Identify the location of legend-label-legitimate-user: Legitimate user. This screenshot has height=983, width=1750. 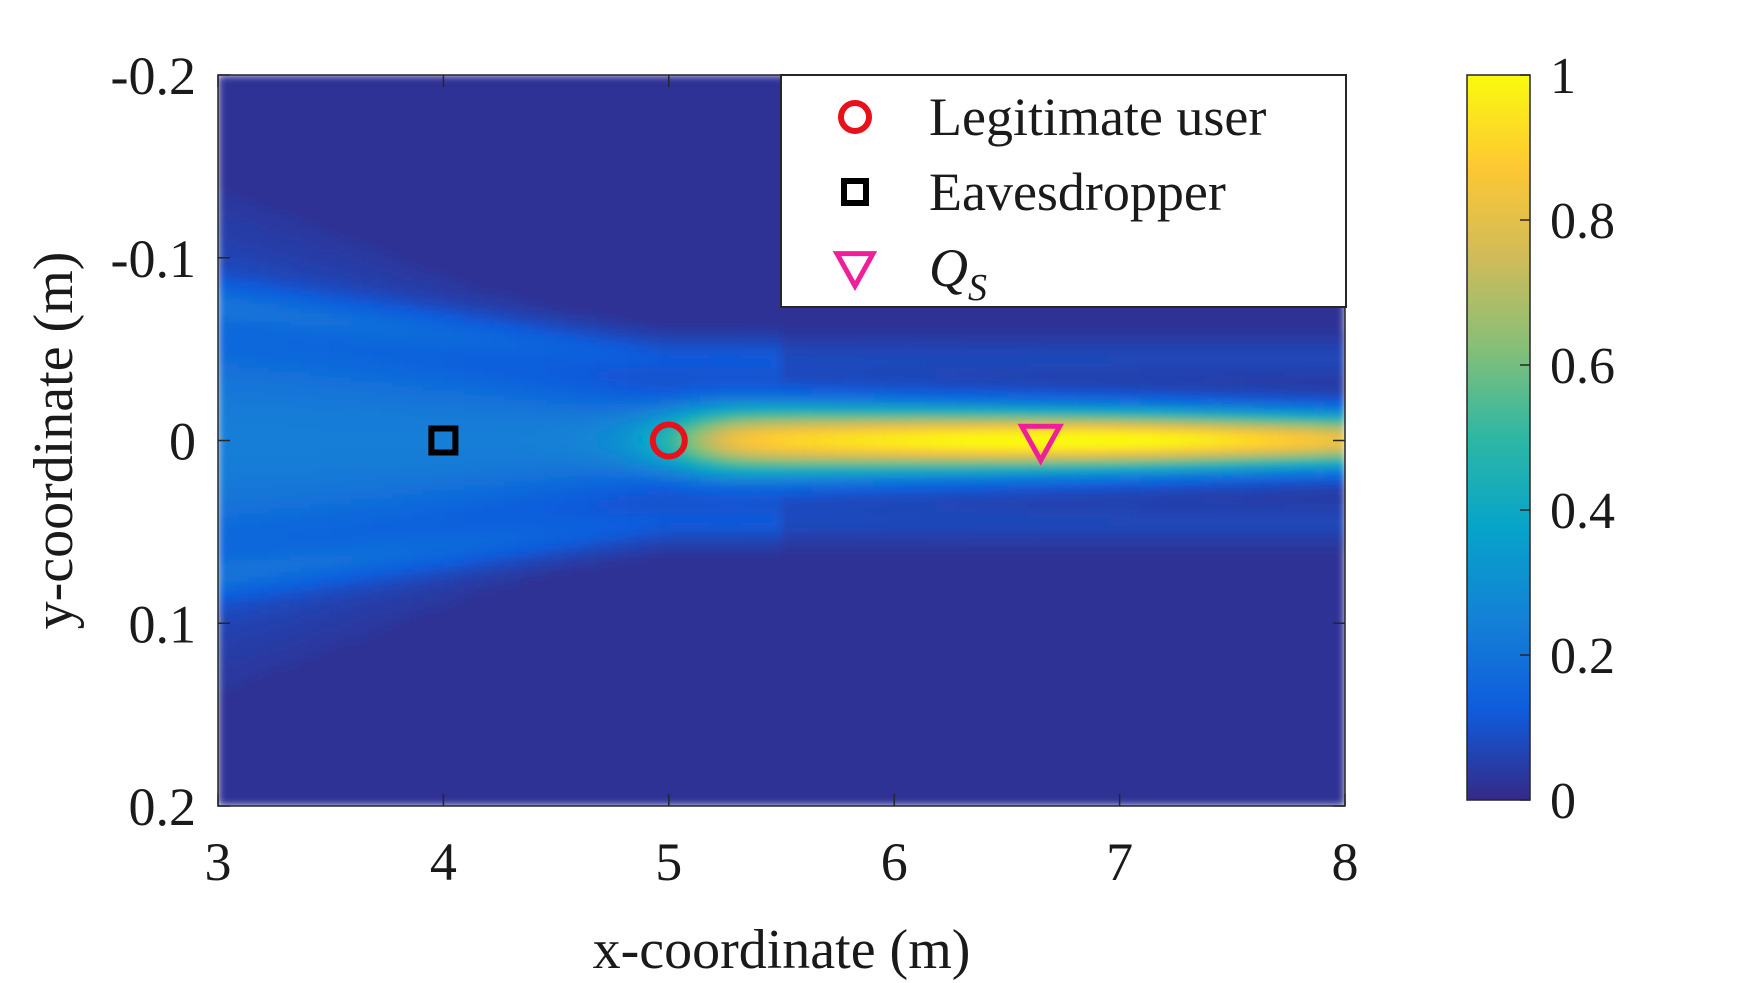
(1097, 117).